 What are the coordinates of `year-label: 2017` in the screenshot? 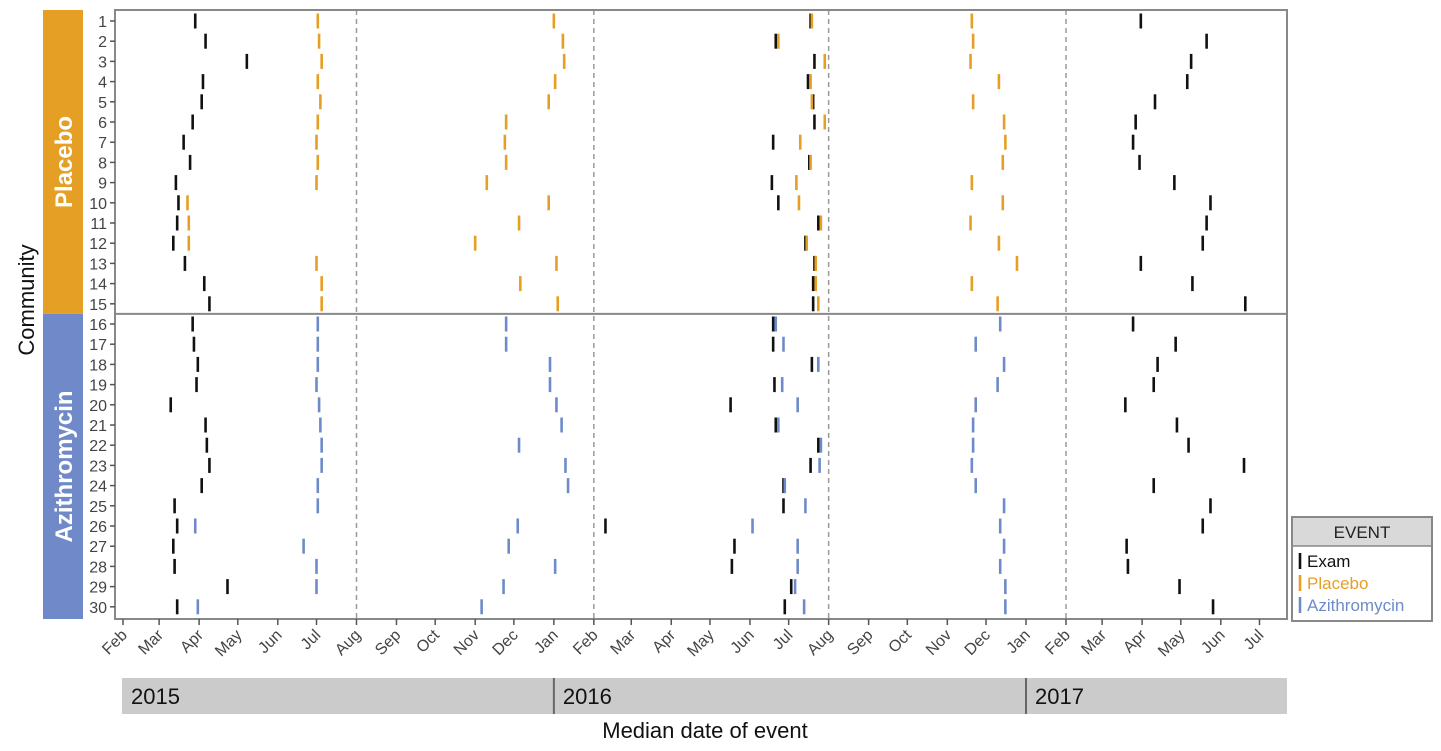 It's located at (1059, 696).